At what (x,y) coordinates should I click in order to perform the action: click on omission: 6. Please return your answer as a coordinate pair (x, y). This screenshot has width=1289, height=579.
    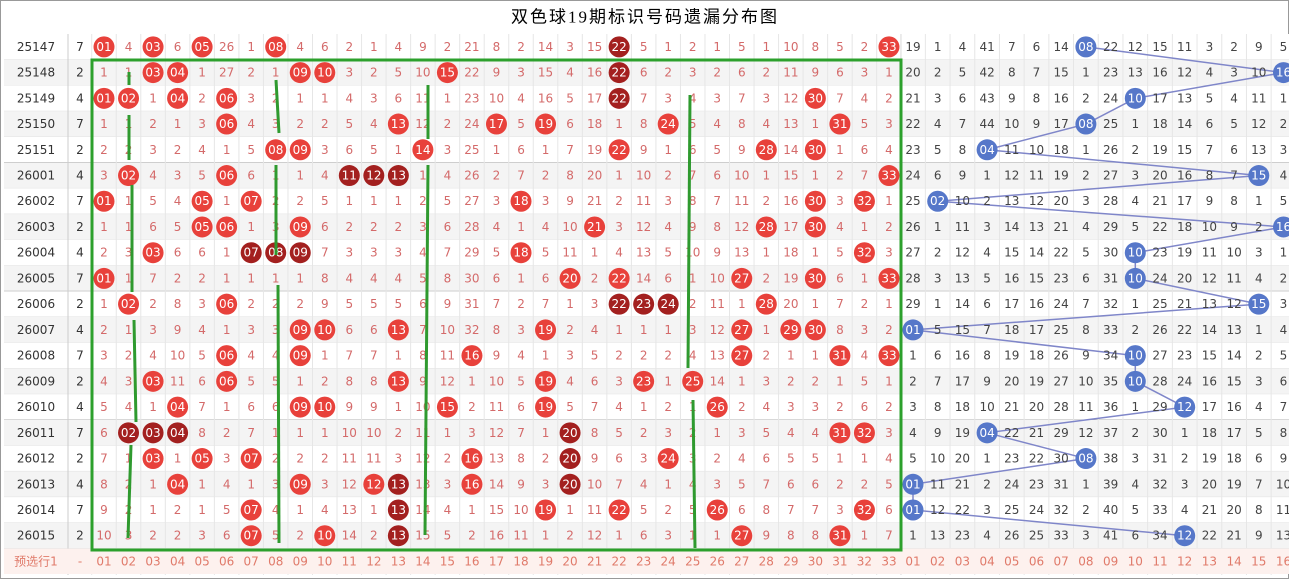
    Looking at the image, I should click on (840, 278).